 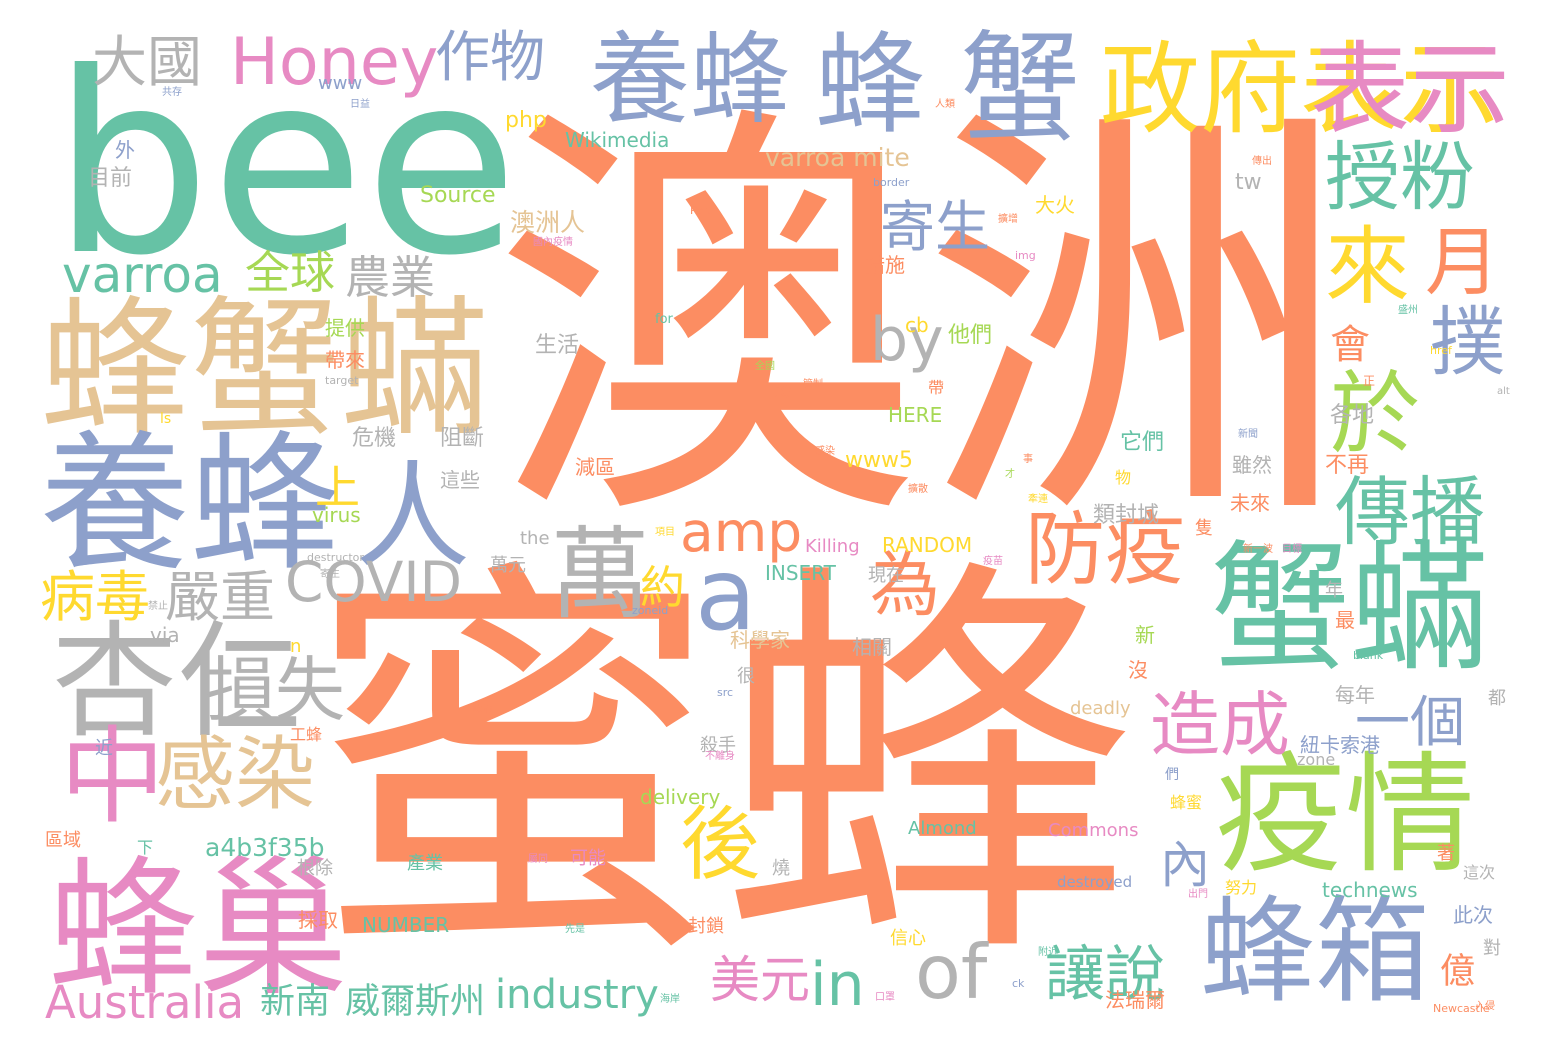 I want to click on word-text: 帶來, so click(x=345, y=360).